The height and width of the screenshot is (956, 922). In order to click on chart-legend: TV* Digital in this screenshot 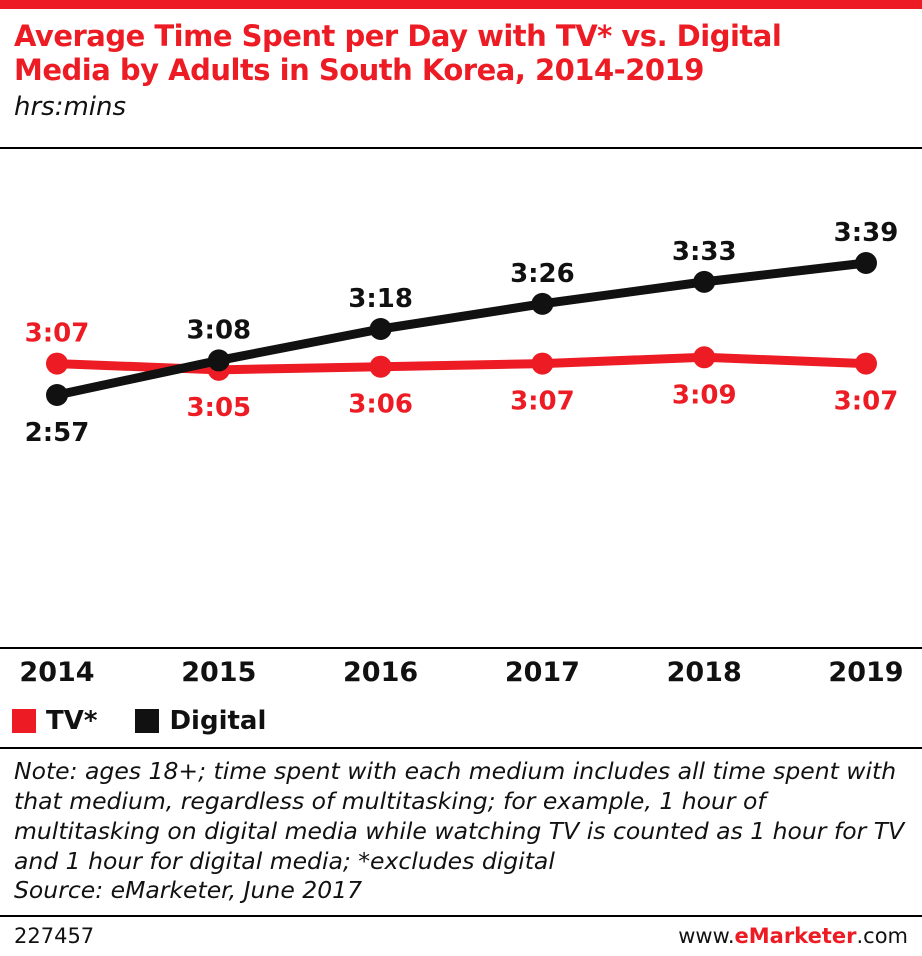, I will do `click(461, 721)`.